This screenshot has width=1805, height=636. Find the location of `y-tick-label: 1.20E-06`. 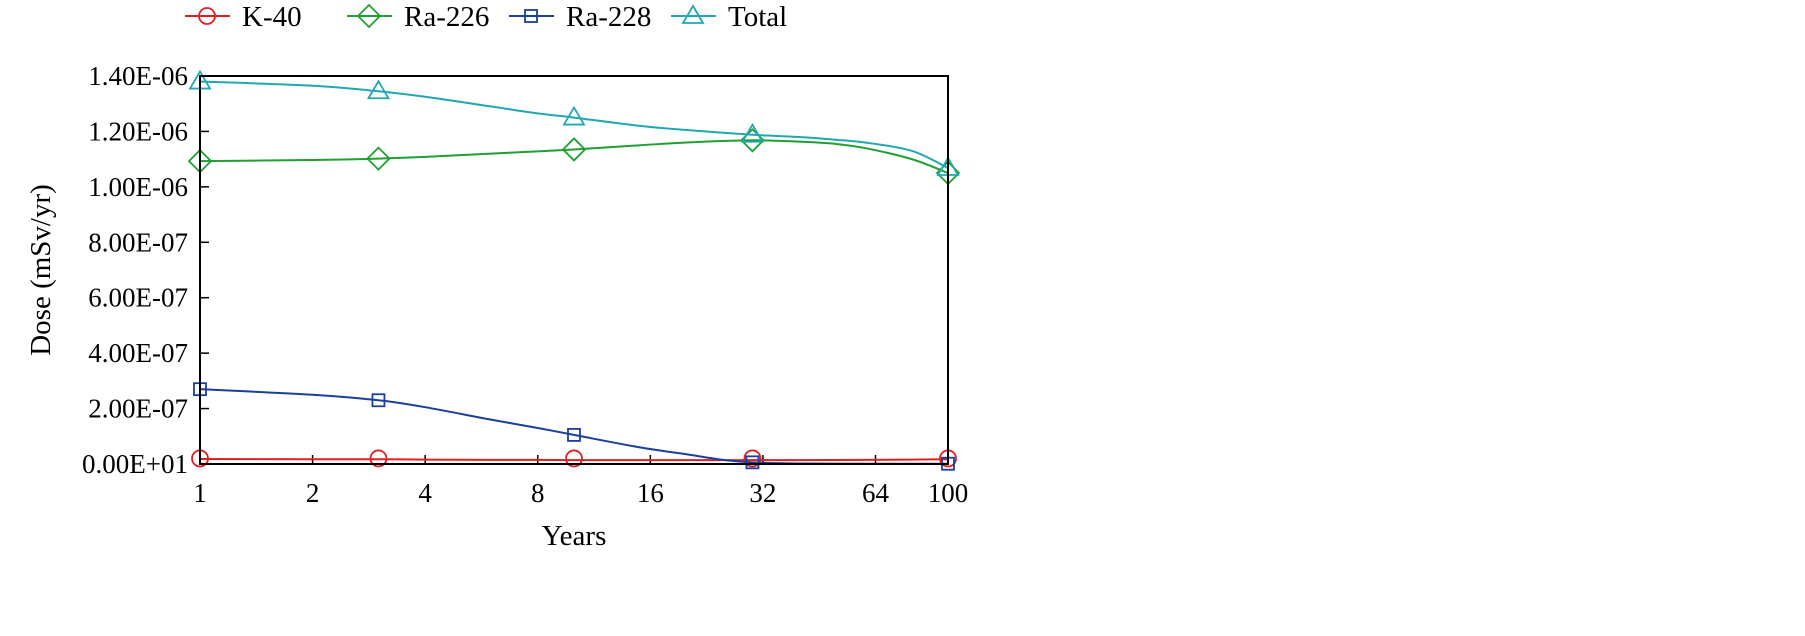

y-tick-label: 1.20E-06 is located at coordinates (138, 131).